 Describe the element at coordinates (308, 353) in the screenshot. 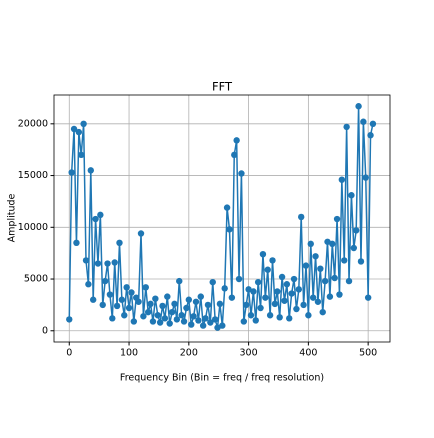

I see `x-tick-label: 400` at that location.